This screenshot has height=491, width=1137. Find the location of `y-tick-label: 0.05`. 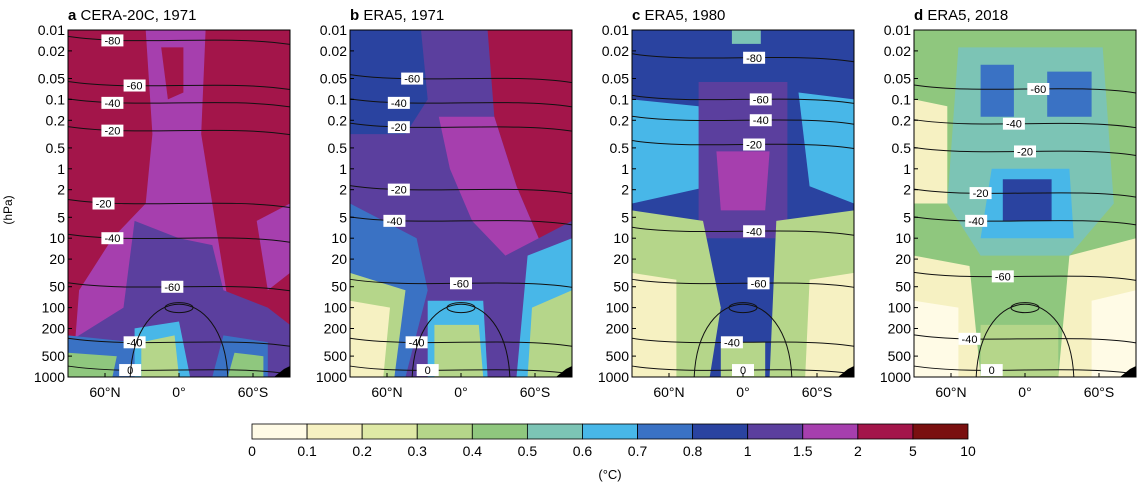

y-tick-label: 0.05 is located at coordinates (333, 79).